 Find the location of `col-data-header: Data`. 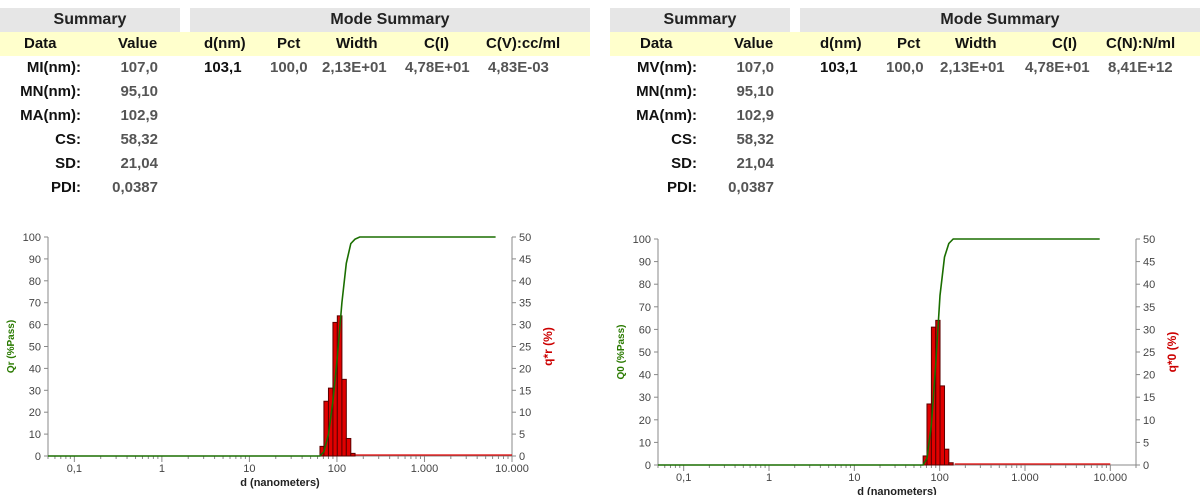

col-data-header: Data is located at coordinates (656, 43).